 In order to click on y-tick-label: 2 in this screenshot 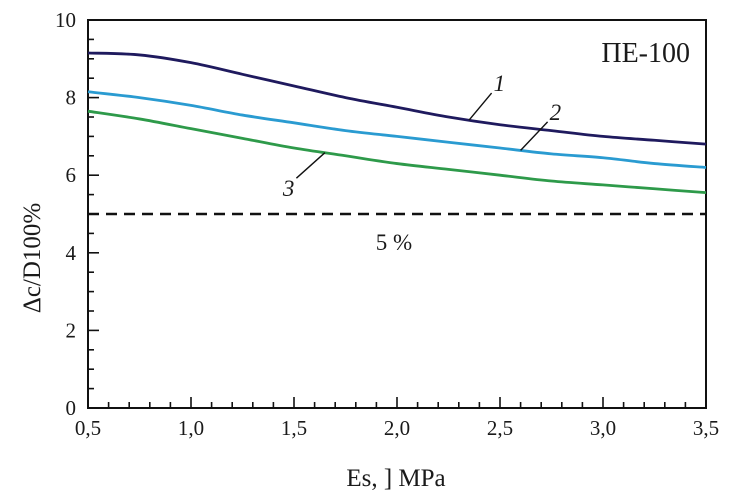, I will do `click(71, 330)`.